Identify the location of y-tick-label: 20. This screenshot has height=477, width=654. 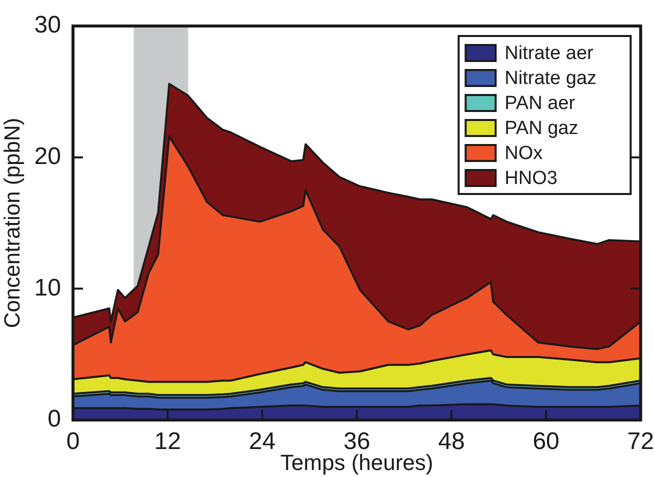
(47, 156).